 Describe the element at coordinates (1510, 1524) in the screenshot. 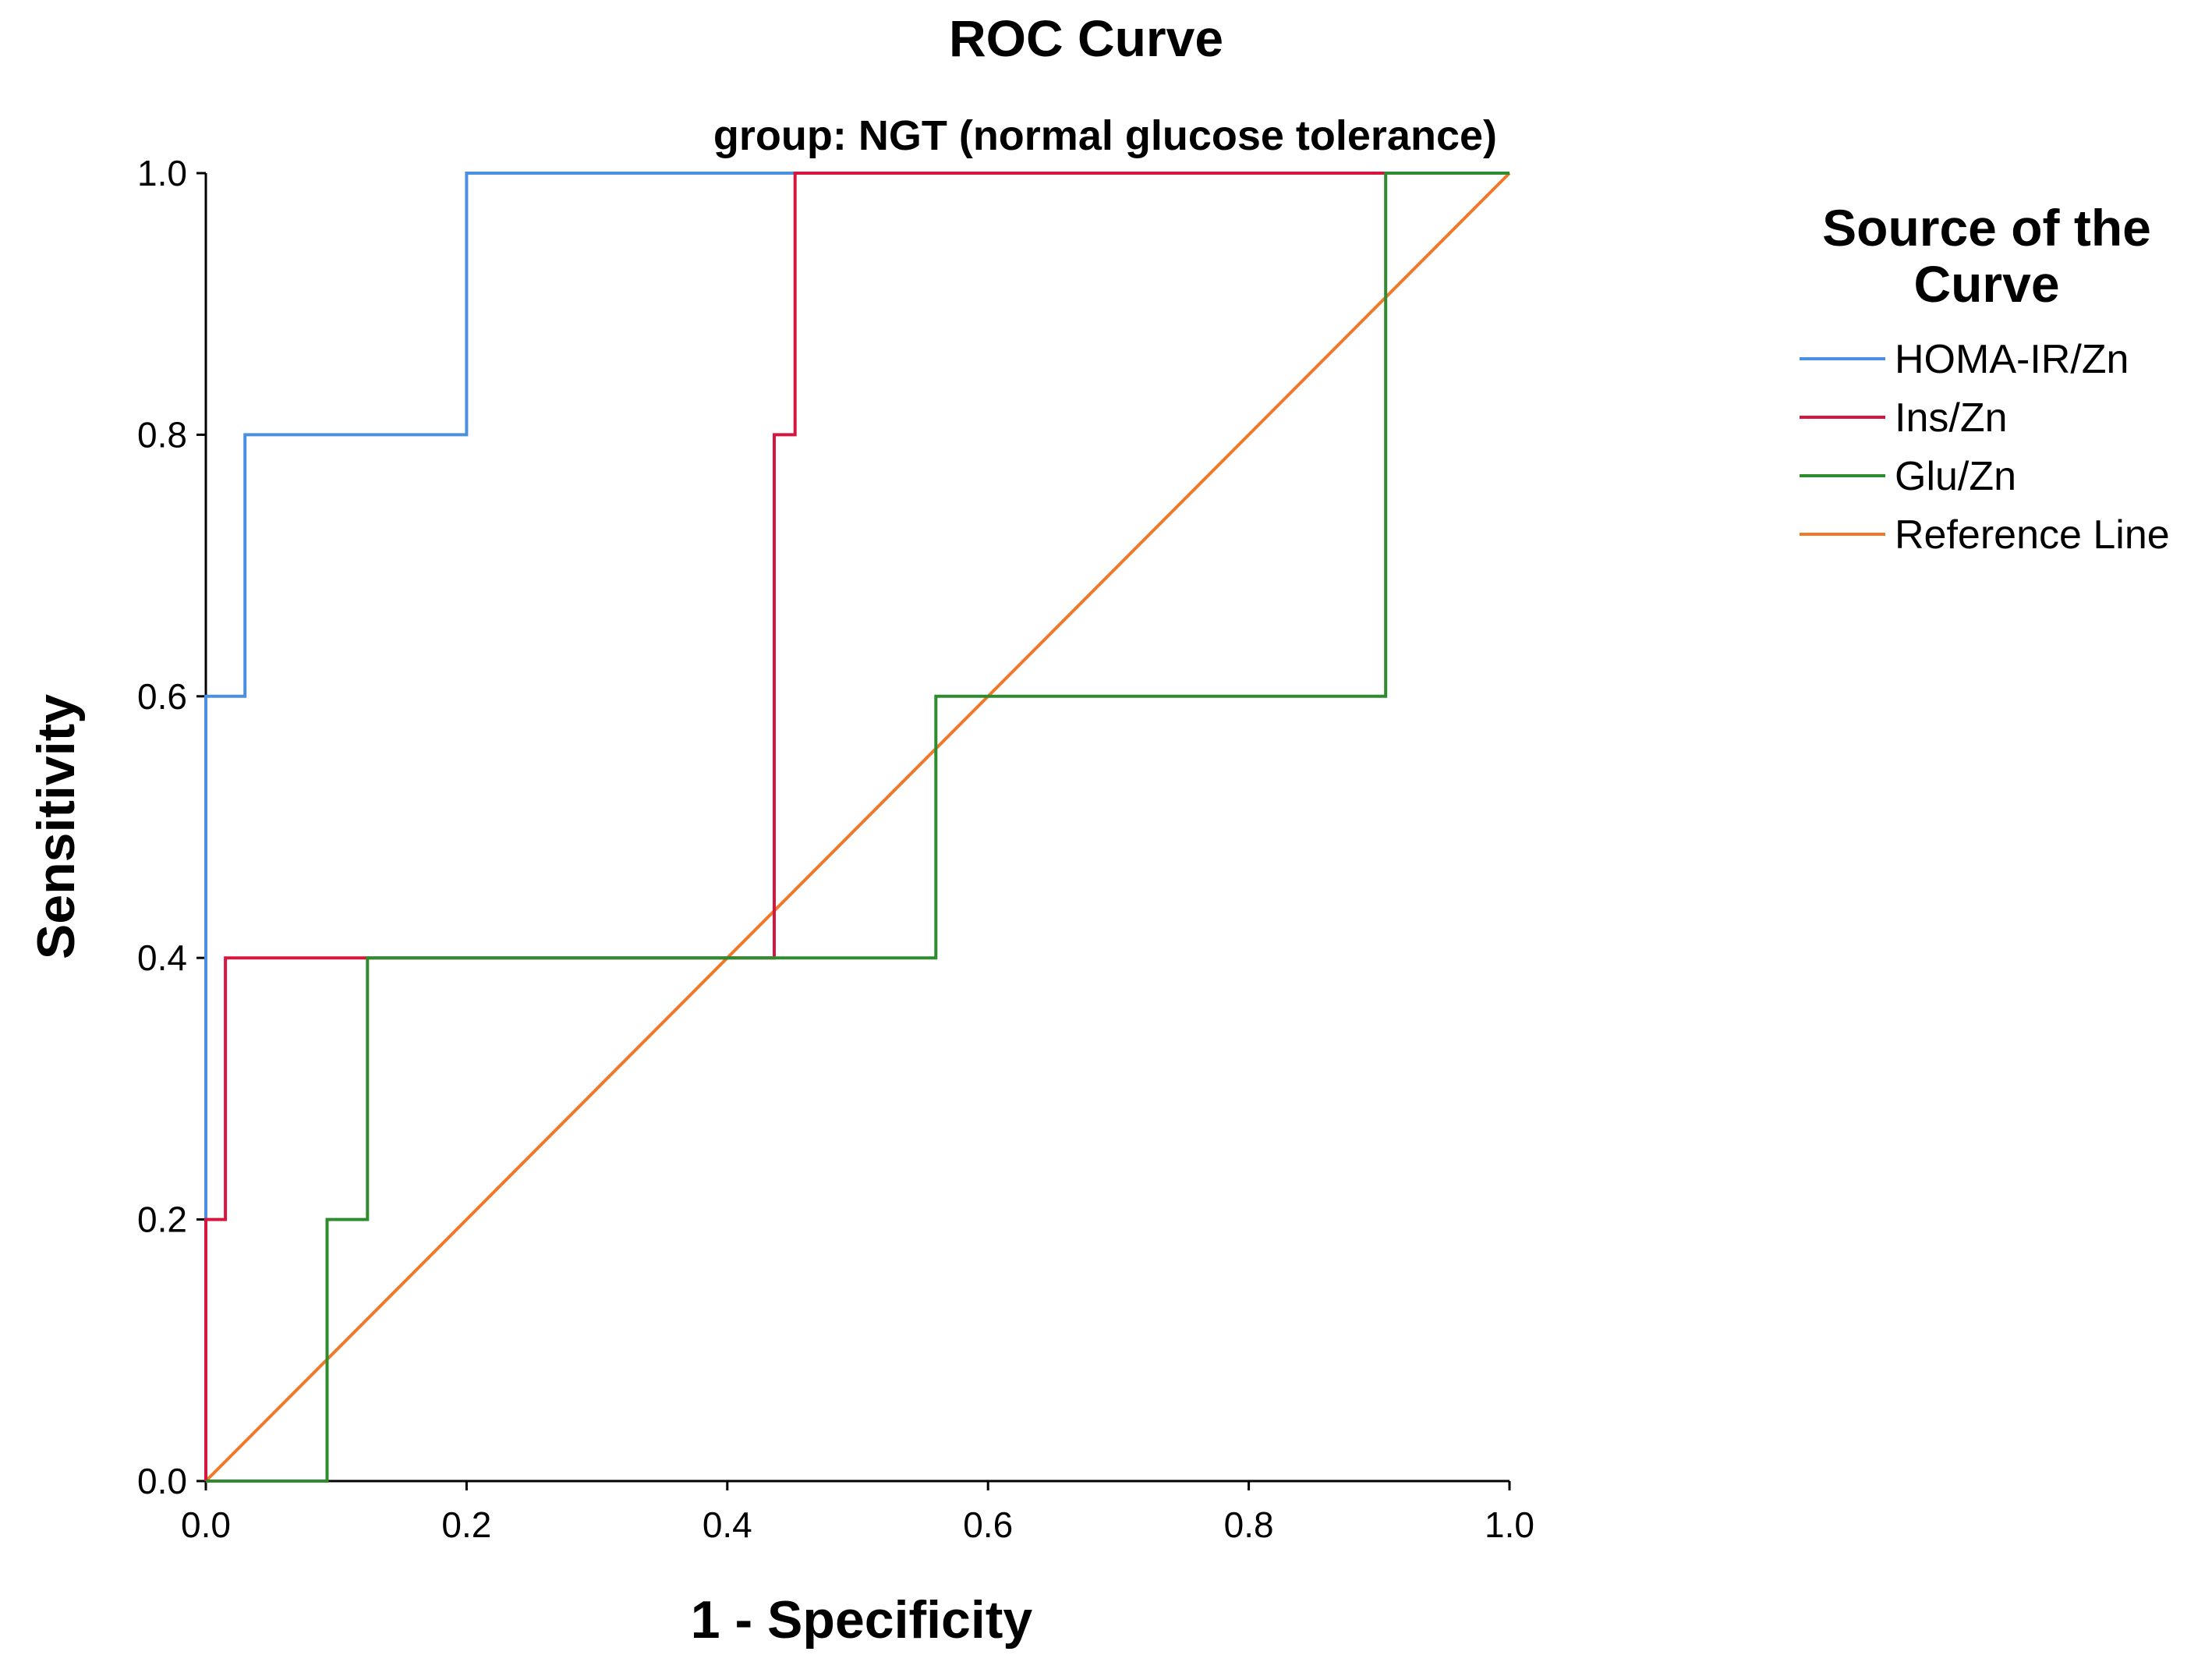

I see `x-tick-label: 1.0` at that location.